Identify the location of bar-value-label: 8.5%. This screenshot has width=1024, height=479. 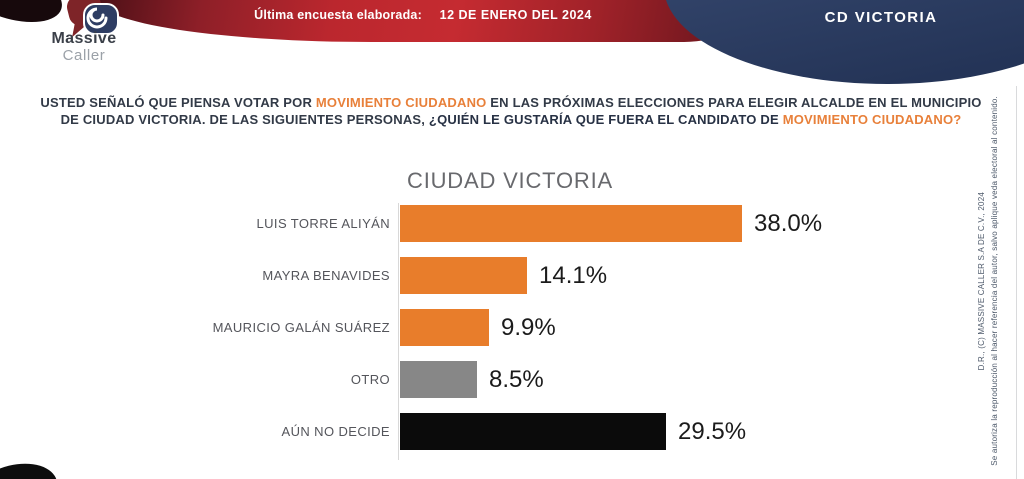
(516, 379).